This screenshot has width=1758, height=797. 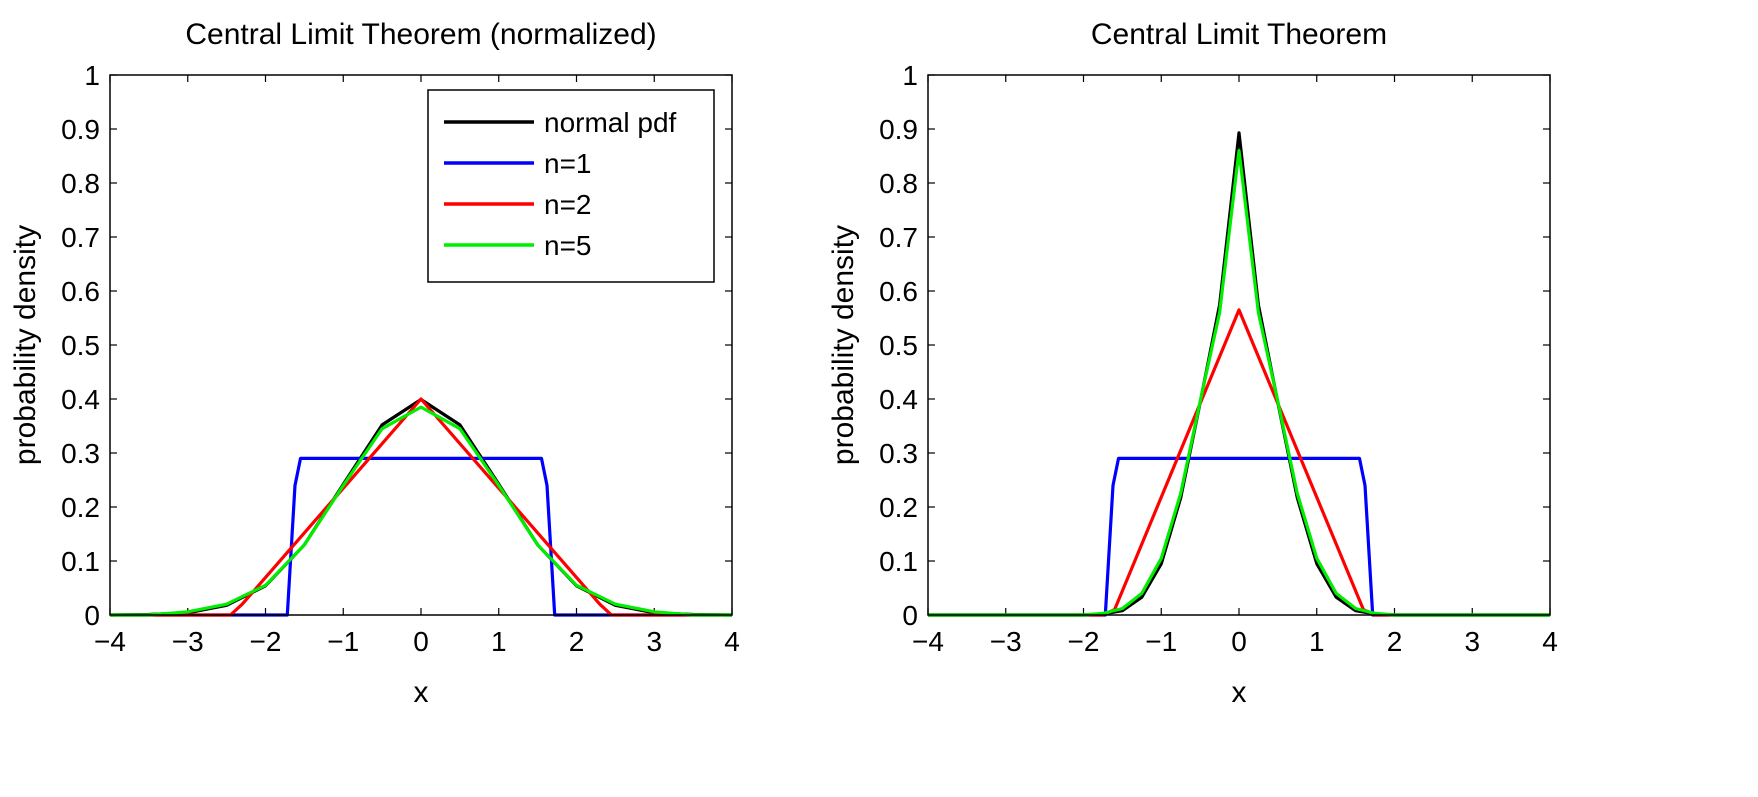 I want to click on legend-label: normal pdf, so click(x=610, y=122).